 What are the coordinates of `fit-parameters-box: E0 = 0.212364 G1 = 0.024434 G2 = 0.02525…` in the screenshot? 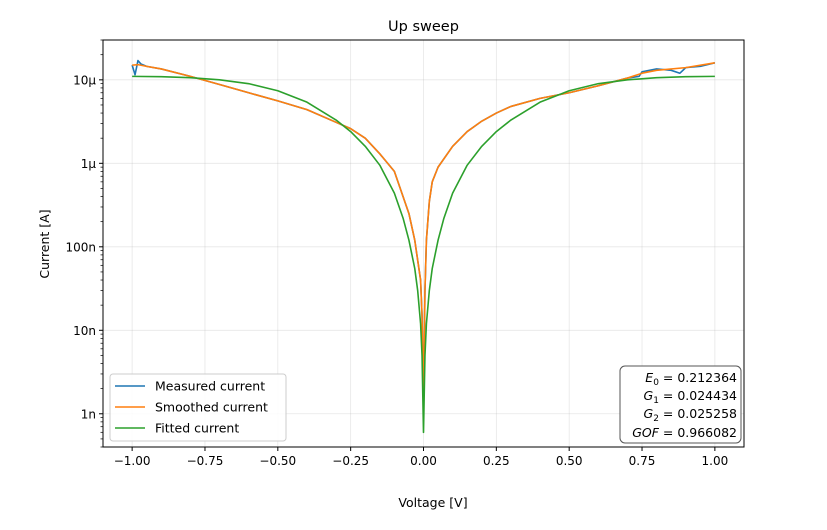 It's located at (680, 404).